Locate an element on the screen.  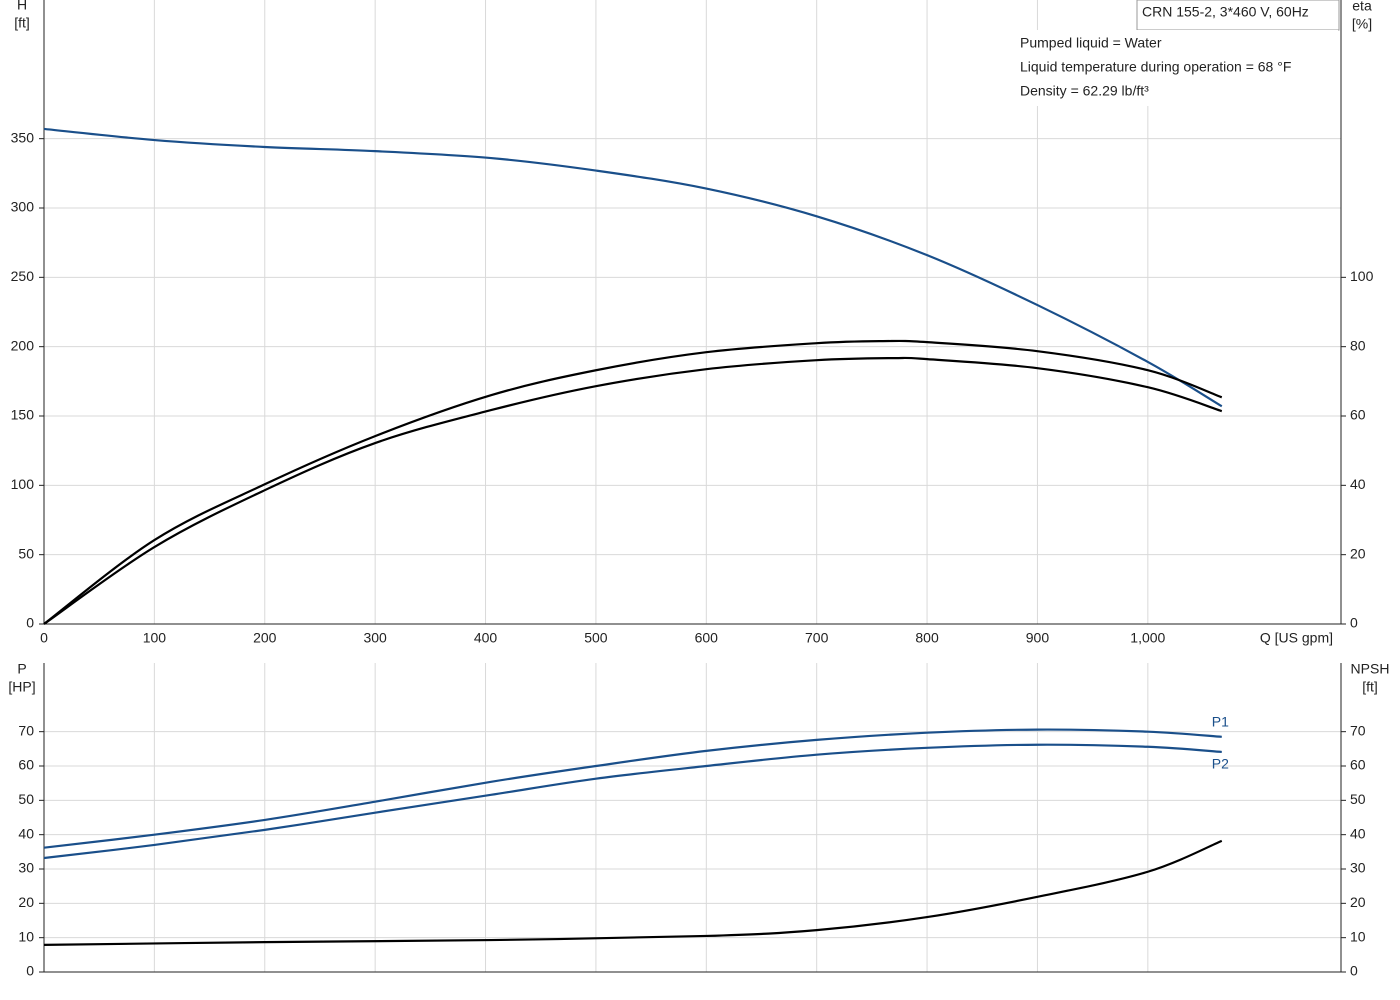
y-tick-label: 300 is located at coordinates (23, 207).